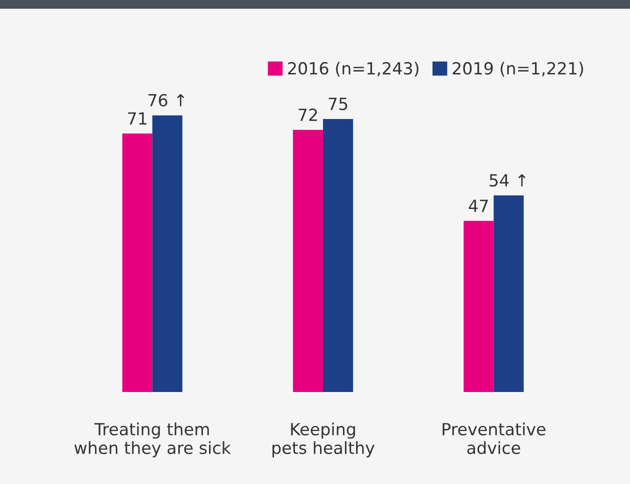 The height and width of the screenshot is (484, 630). I want to click on data-label: 75, so click(338, 104).